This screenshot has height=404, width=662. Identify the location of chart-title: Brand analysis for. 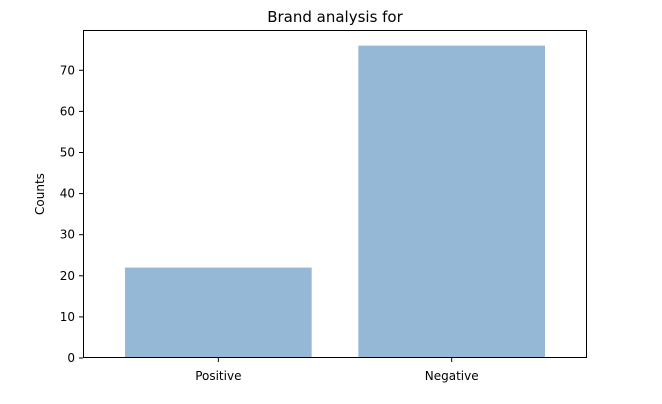
(335, 17).